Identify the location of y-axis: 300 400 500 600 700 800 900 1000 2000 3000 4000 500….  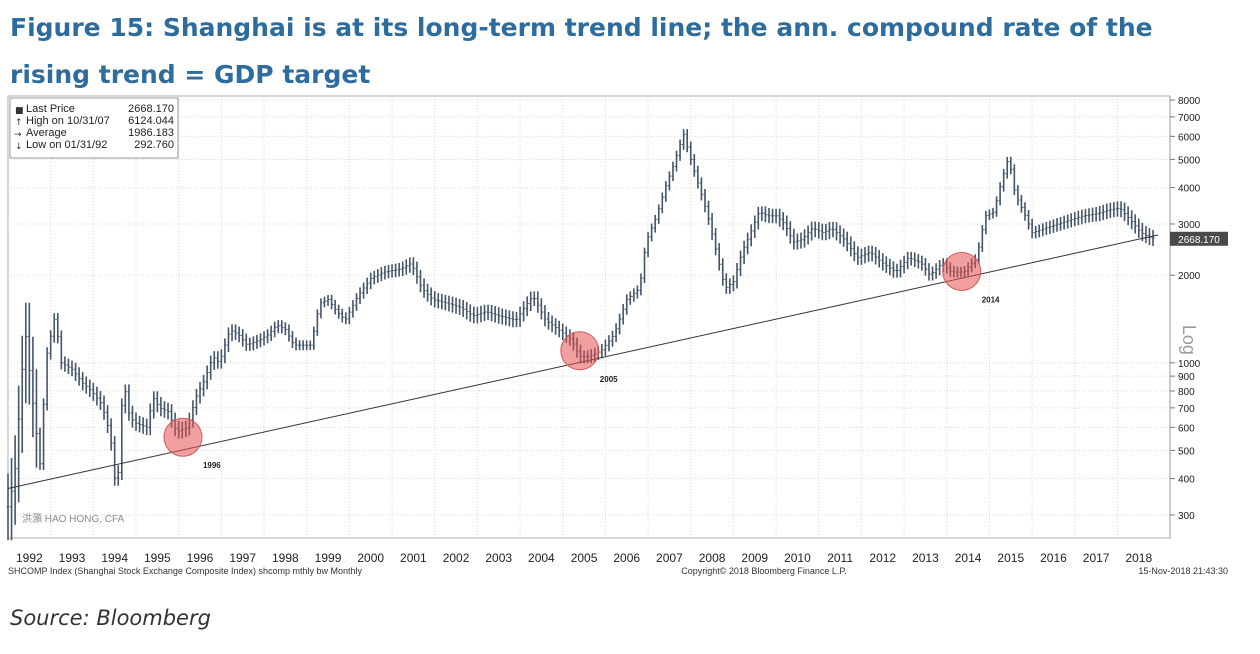
(1198, 317).